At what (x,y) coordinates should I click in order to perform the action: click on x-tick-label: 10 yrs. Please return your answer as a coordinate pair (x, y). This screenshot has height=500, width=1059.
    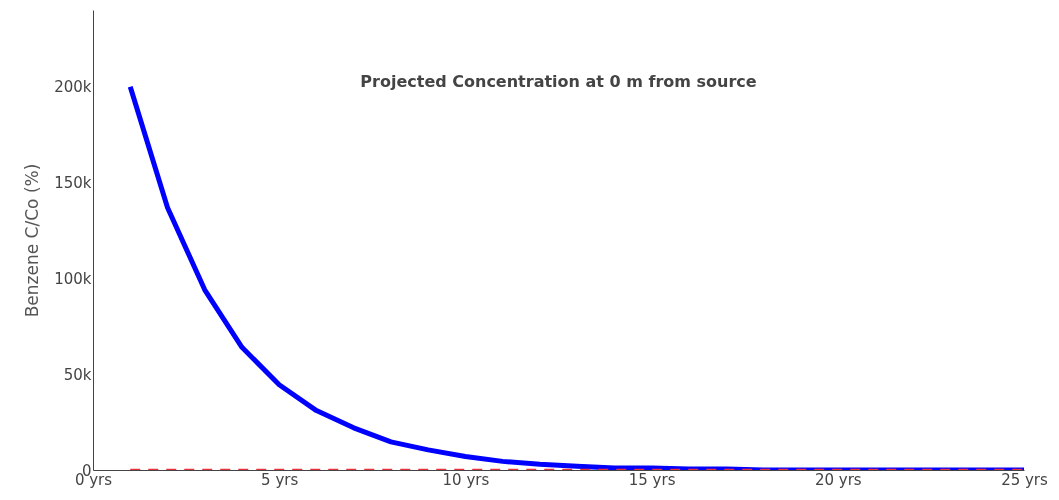
    Looking at the image, I should click on (466, 479).